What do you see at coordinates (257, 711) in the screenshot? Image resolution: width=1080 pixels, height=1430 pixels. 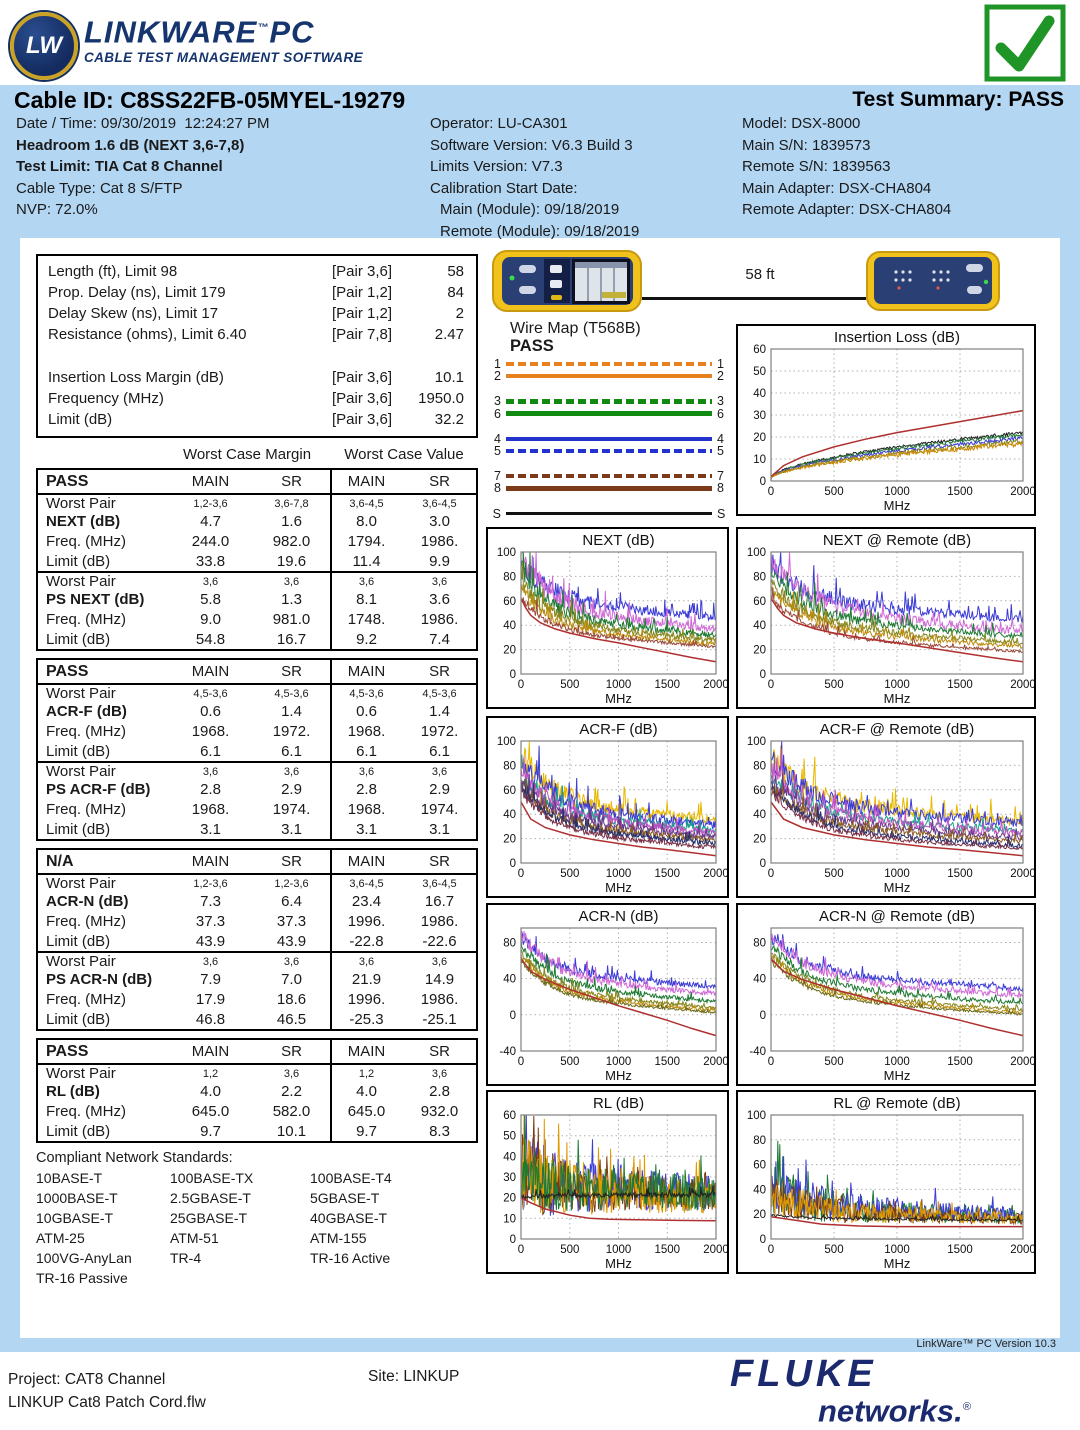 I see `metric-row: ACR-F (dB) 0.6 1.4 0.6 1.4` at bounding box center [257, 711].